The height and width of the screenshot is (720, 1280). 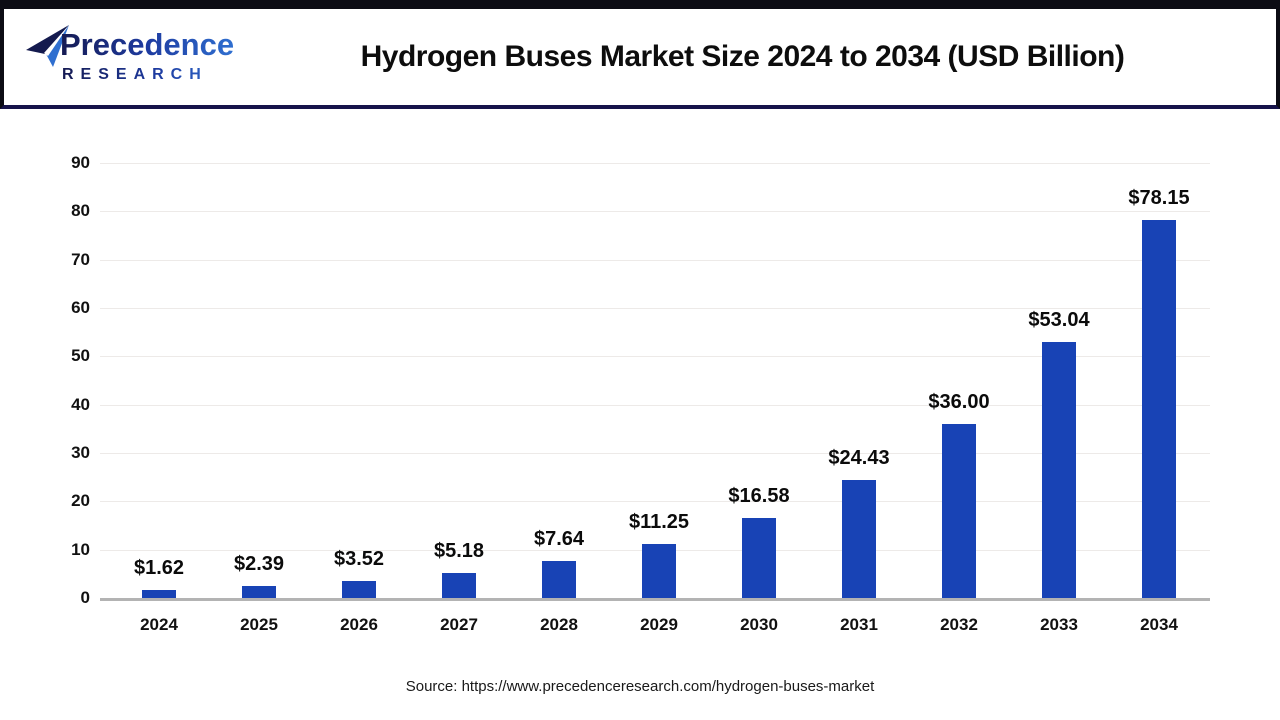 I want to click on x-tick-label: 2034, so click(x=1159, y=624).